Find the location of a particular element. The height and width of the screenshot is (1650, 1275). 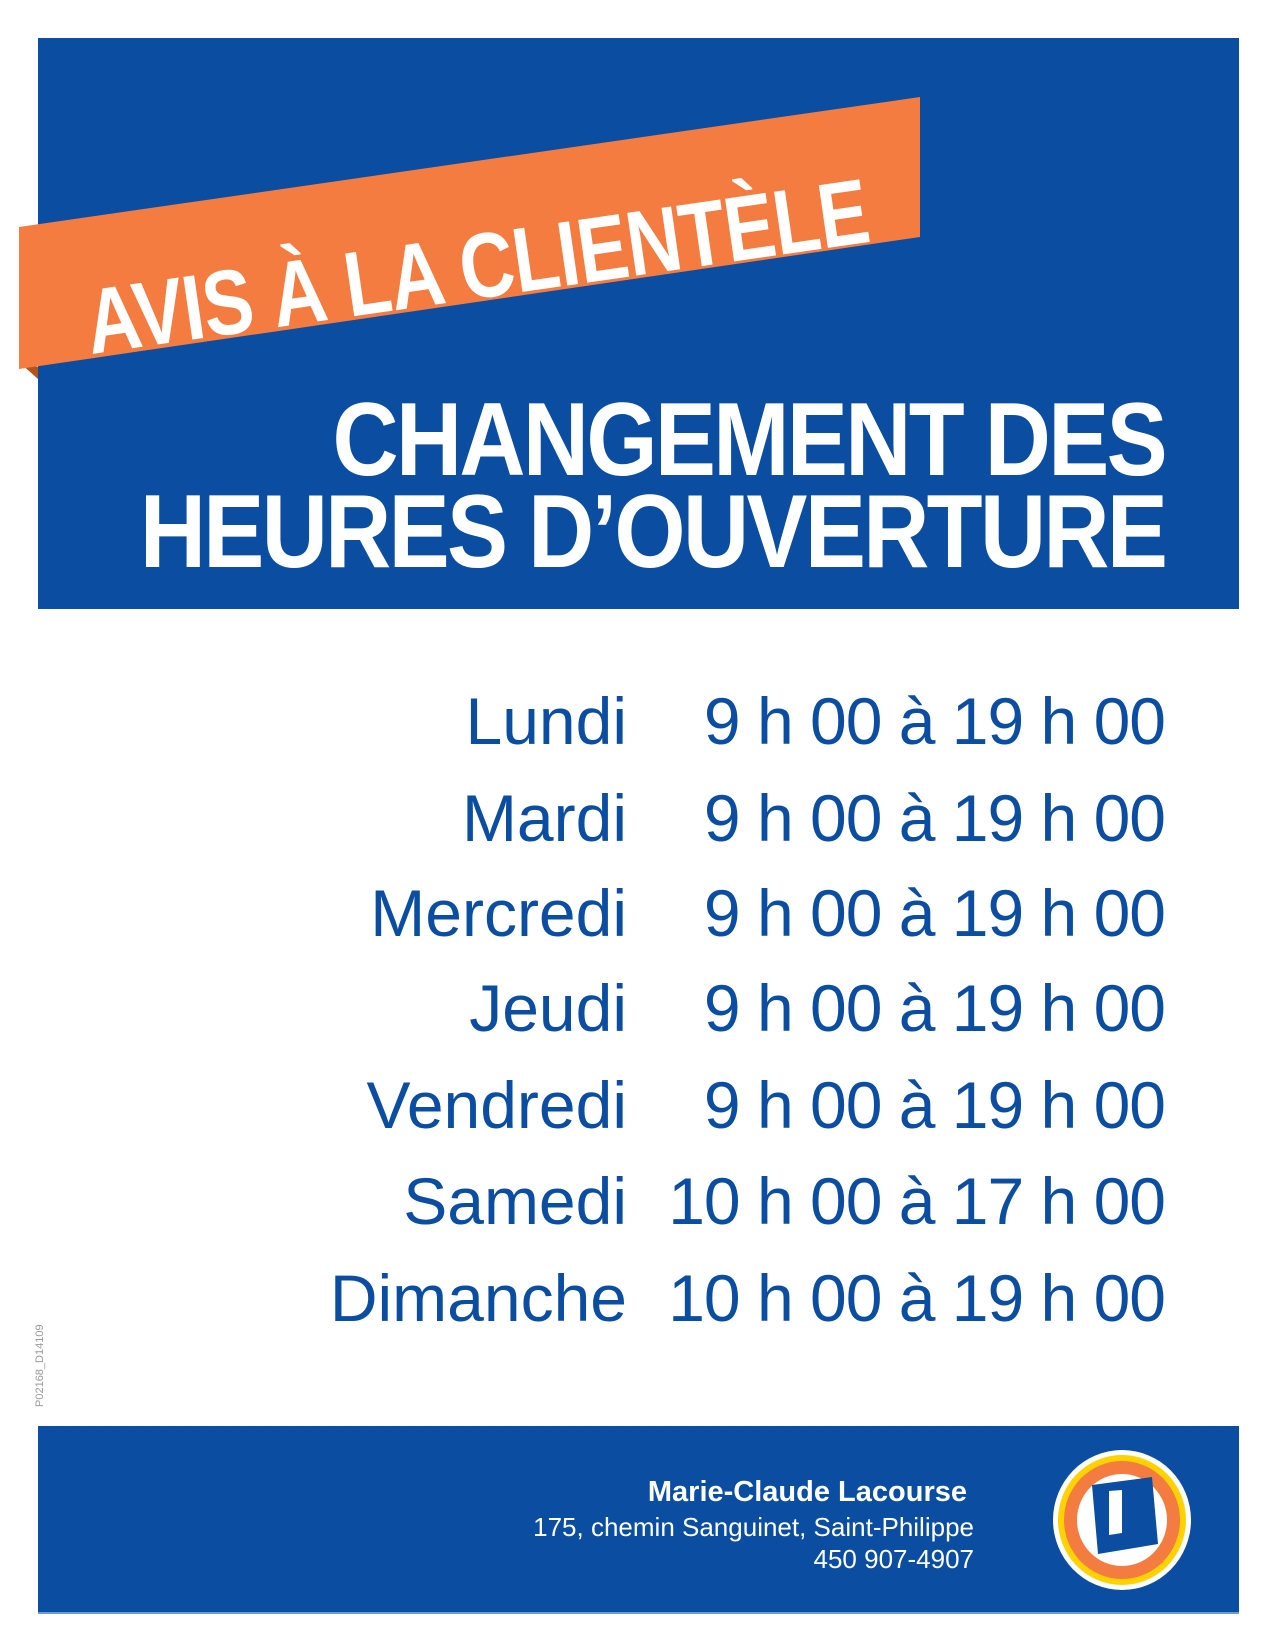

ribbon-shape is located at coordinates (469, 238).